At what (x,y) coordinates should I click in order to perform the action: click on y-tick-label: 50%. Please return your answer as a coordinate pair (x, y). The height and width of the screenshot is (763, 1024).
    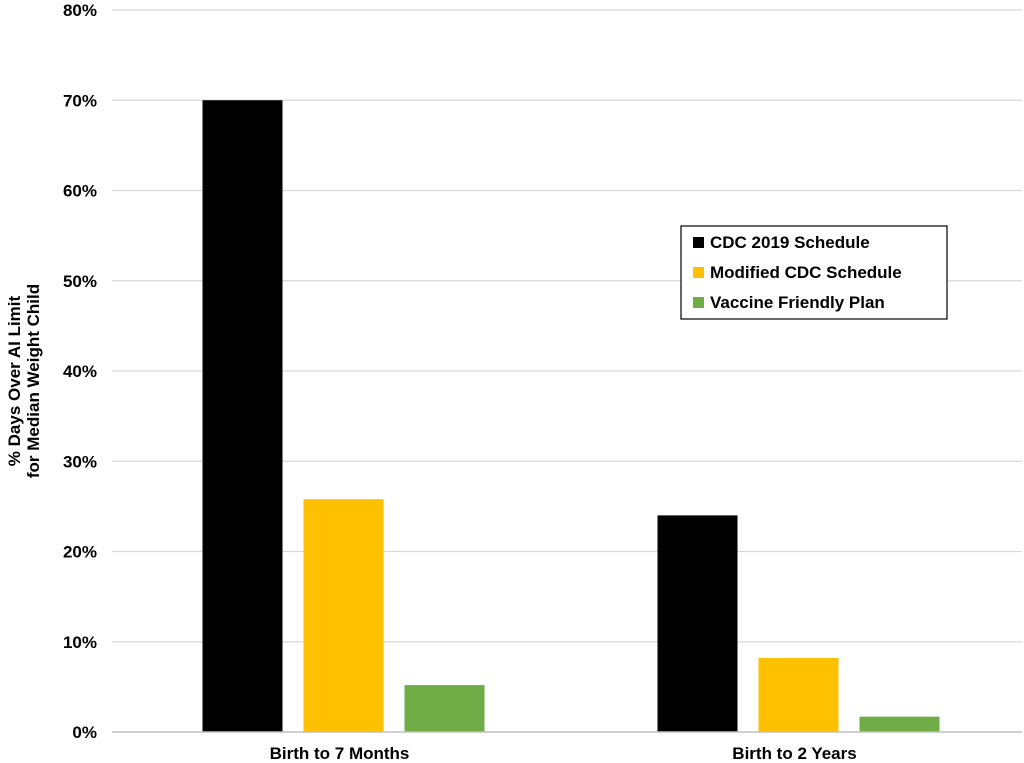
    Looking at the image, I should click on (80, 281).